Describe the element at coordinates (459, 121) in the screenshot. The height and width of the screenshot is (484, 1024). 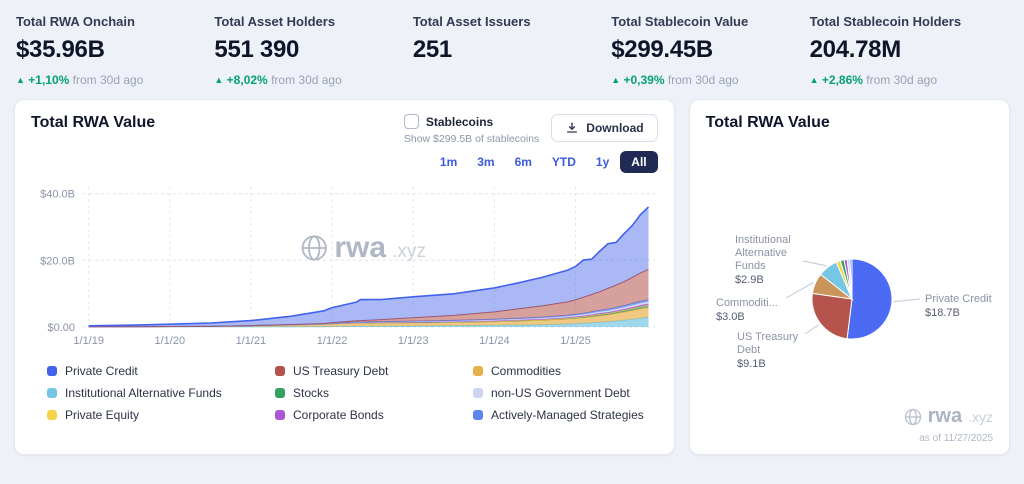
I see `stablecoins-label: Stablecoins` at that location.